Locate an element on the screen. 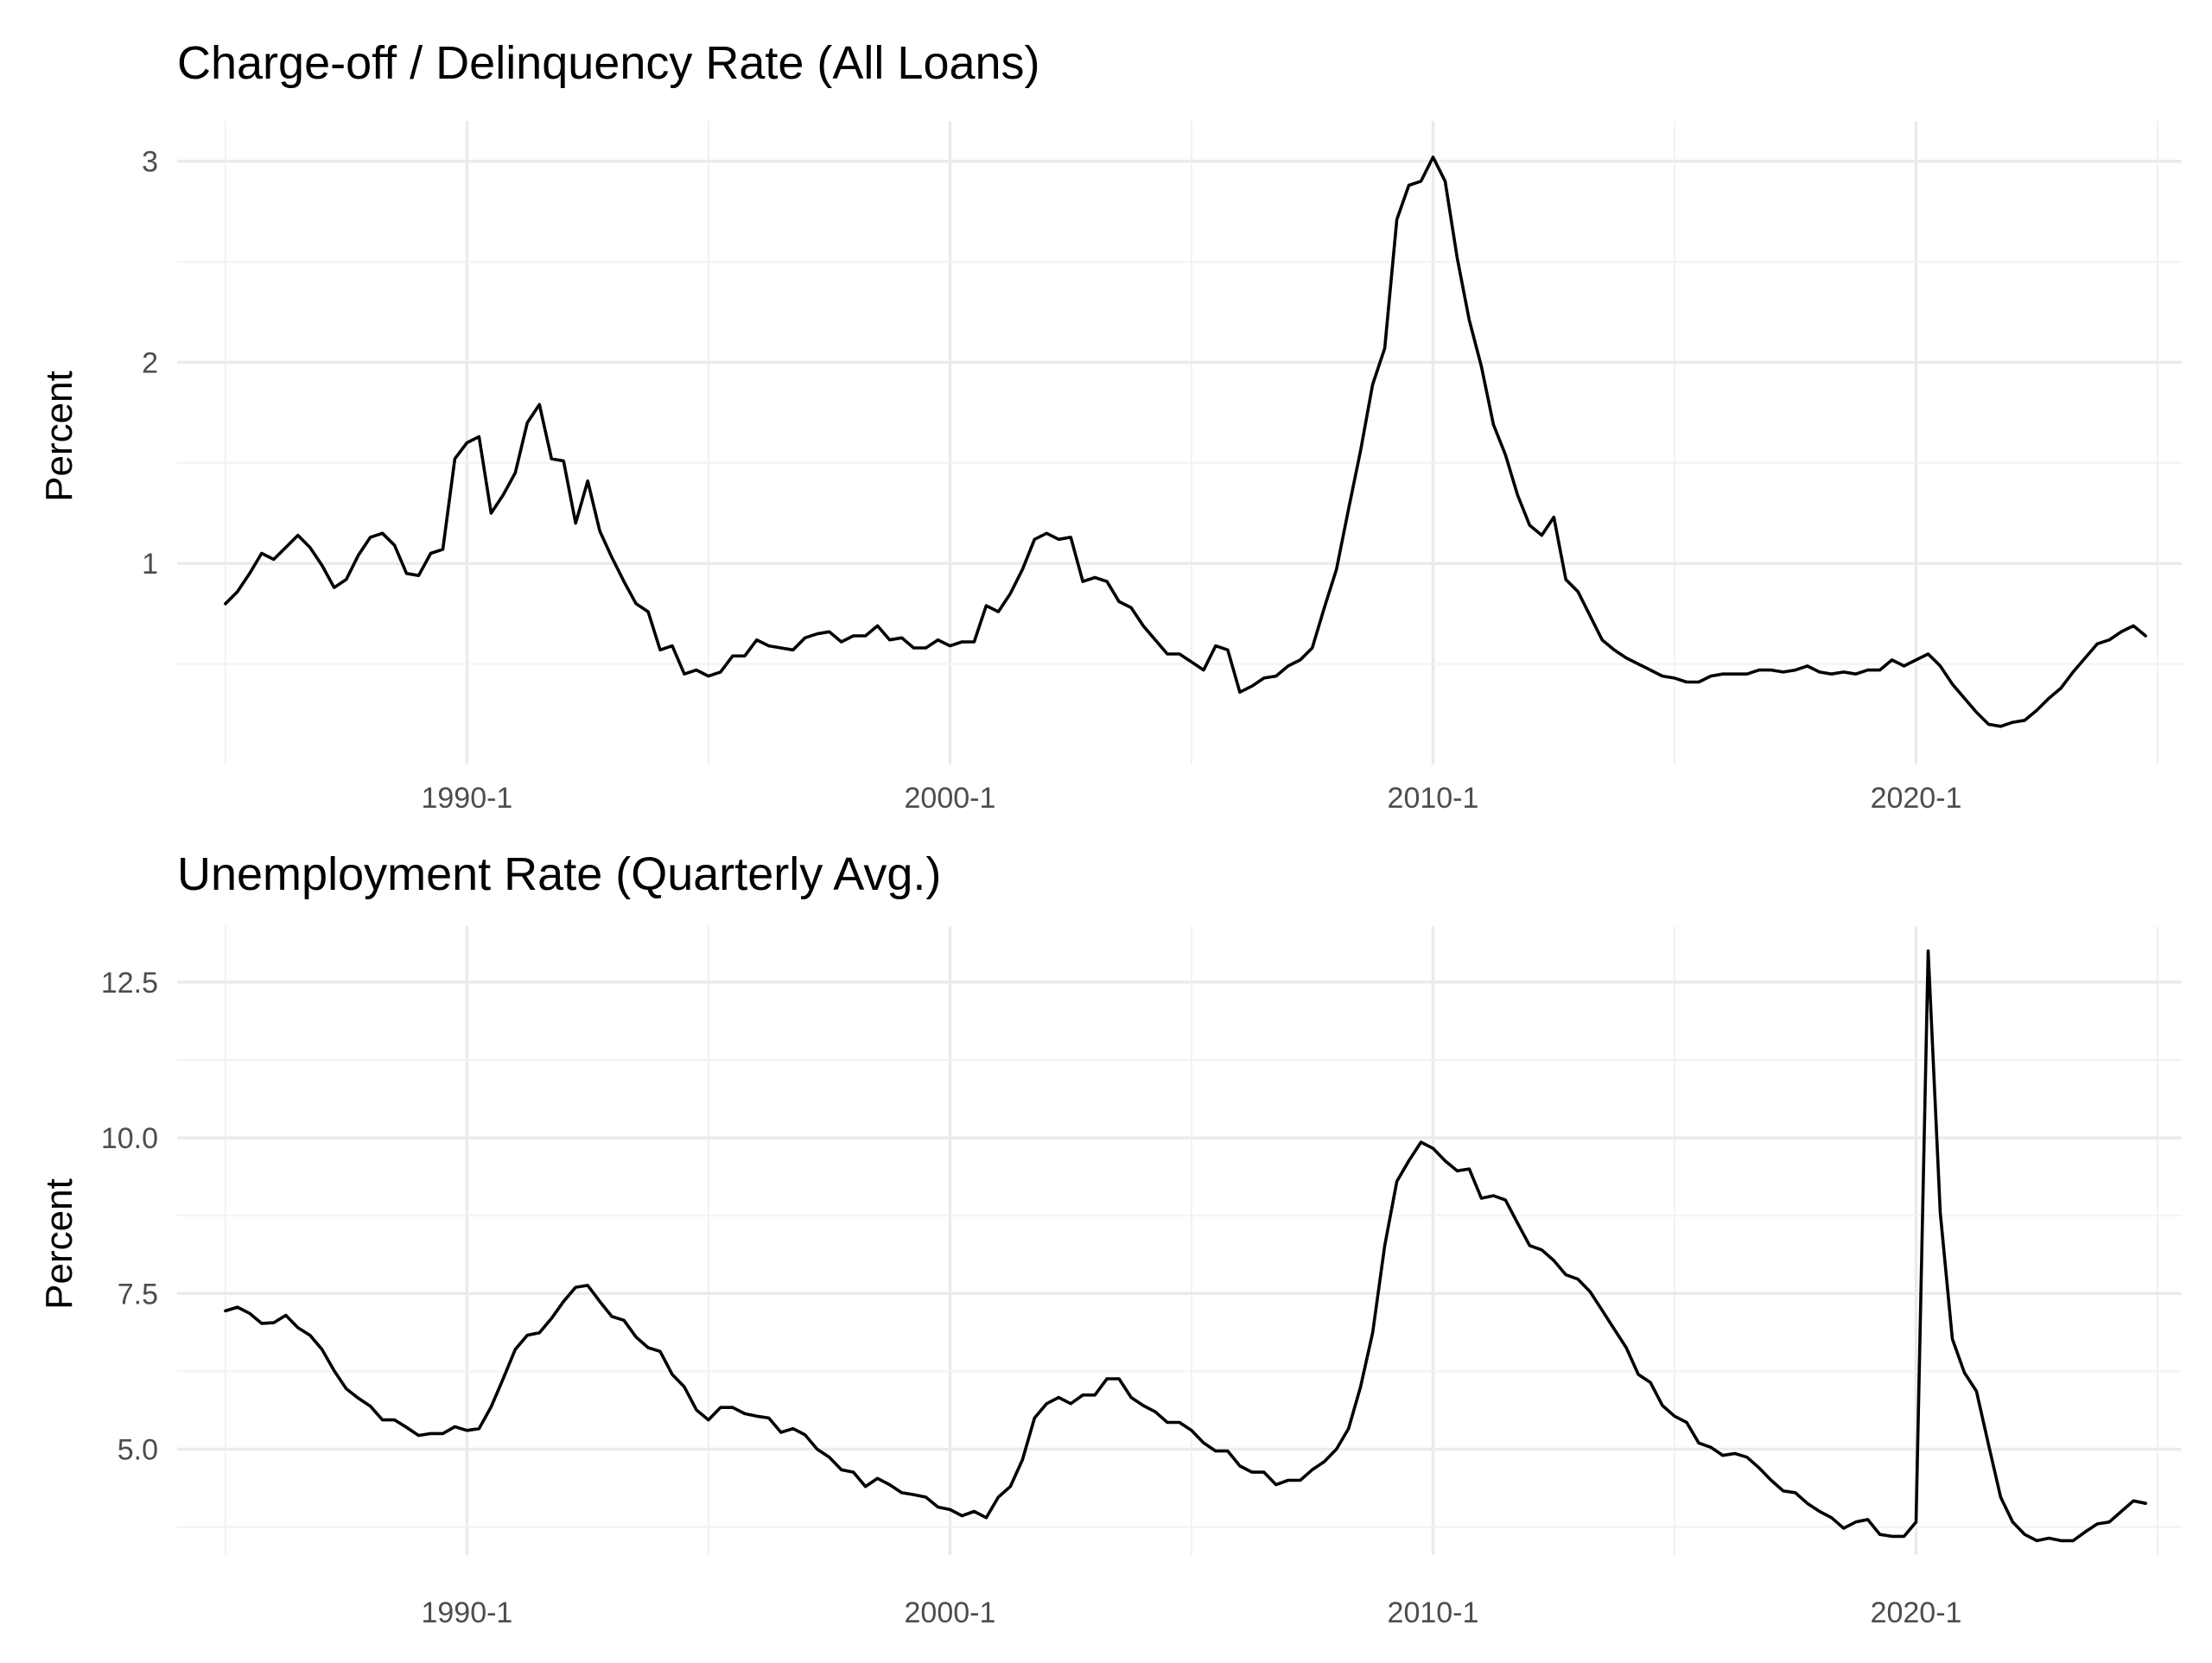 This screenshot has height=1663, width=2212. y-tick-label: 2 is located at coordinates (150, 363).